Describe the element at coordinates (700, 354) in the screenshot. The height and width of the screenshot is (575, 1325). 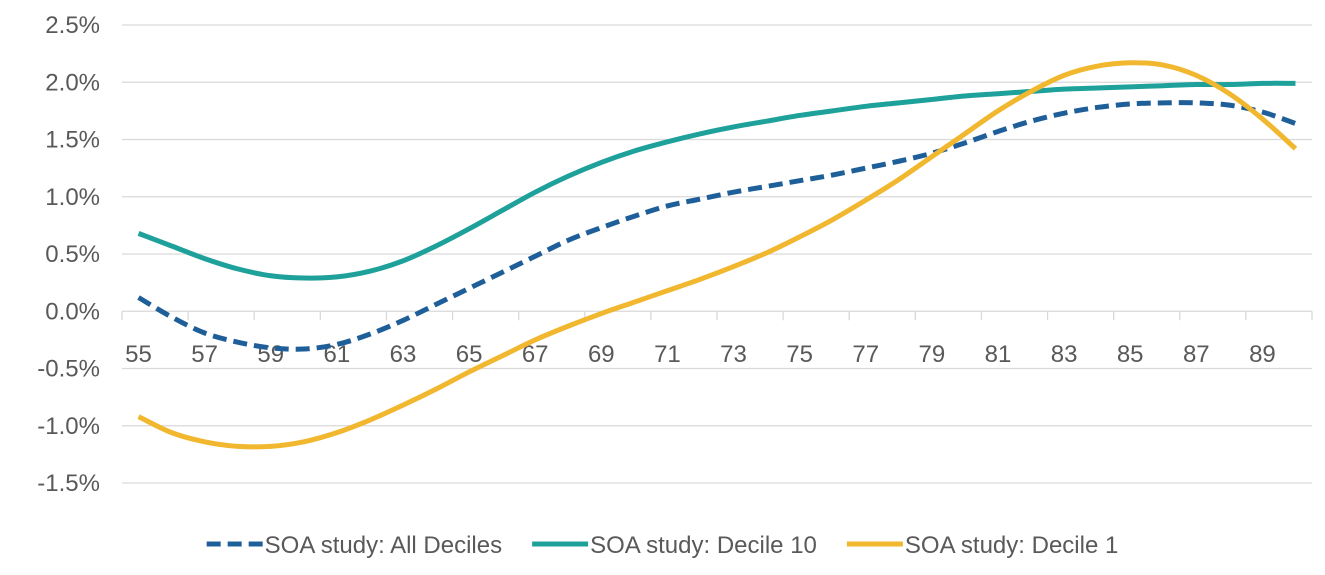
I see `x-axis-tick-labels: 55 57 59 61 63 65 67 69 71 73 75 77 79 81 83 85 87 89` at that location.